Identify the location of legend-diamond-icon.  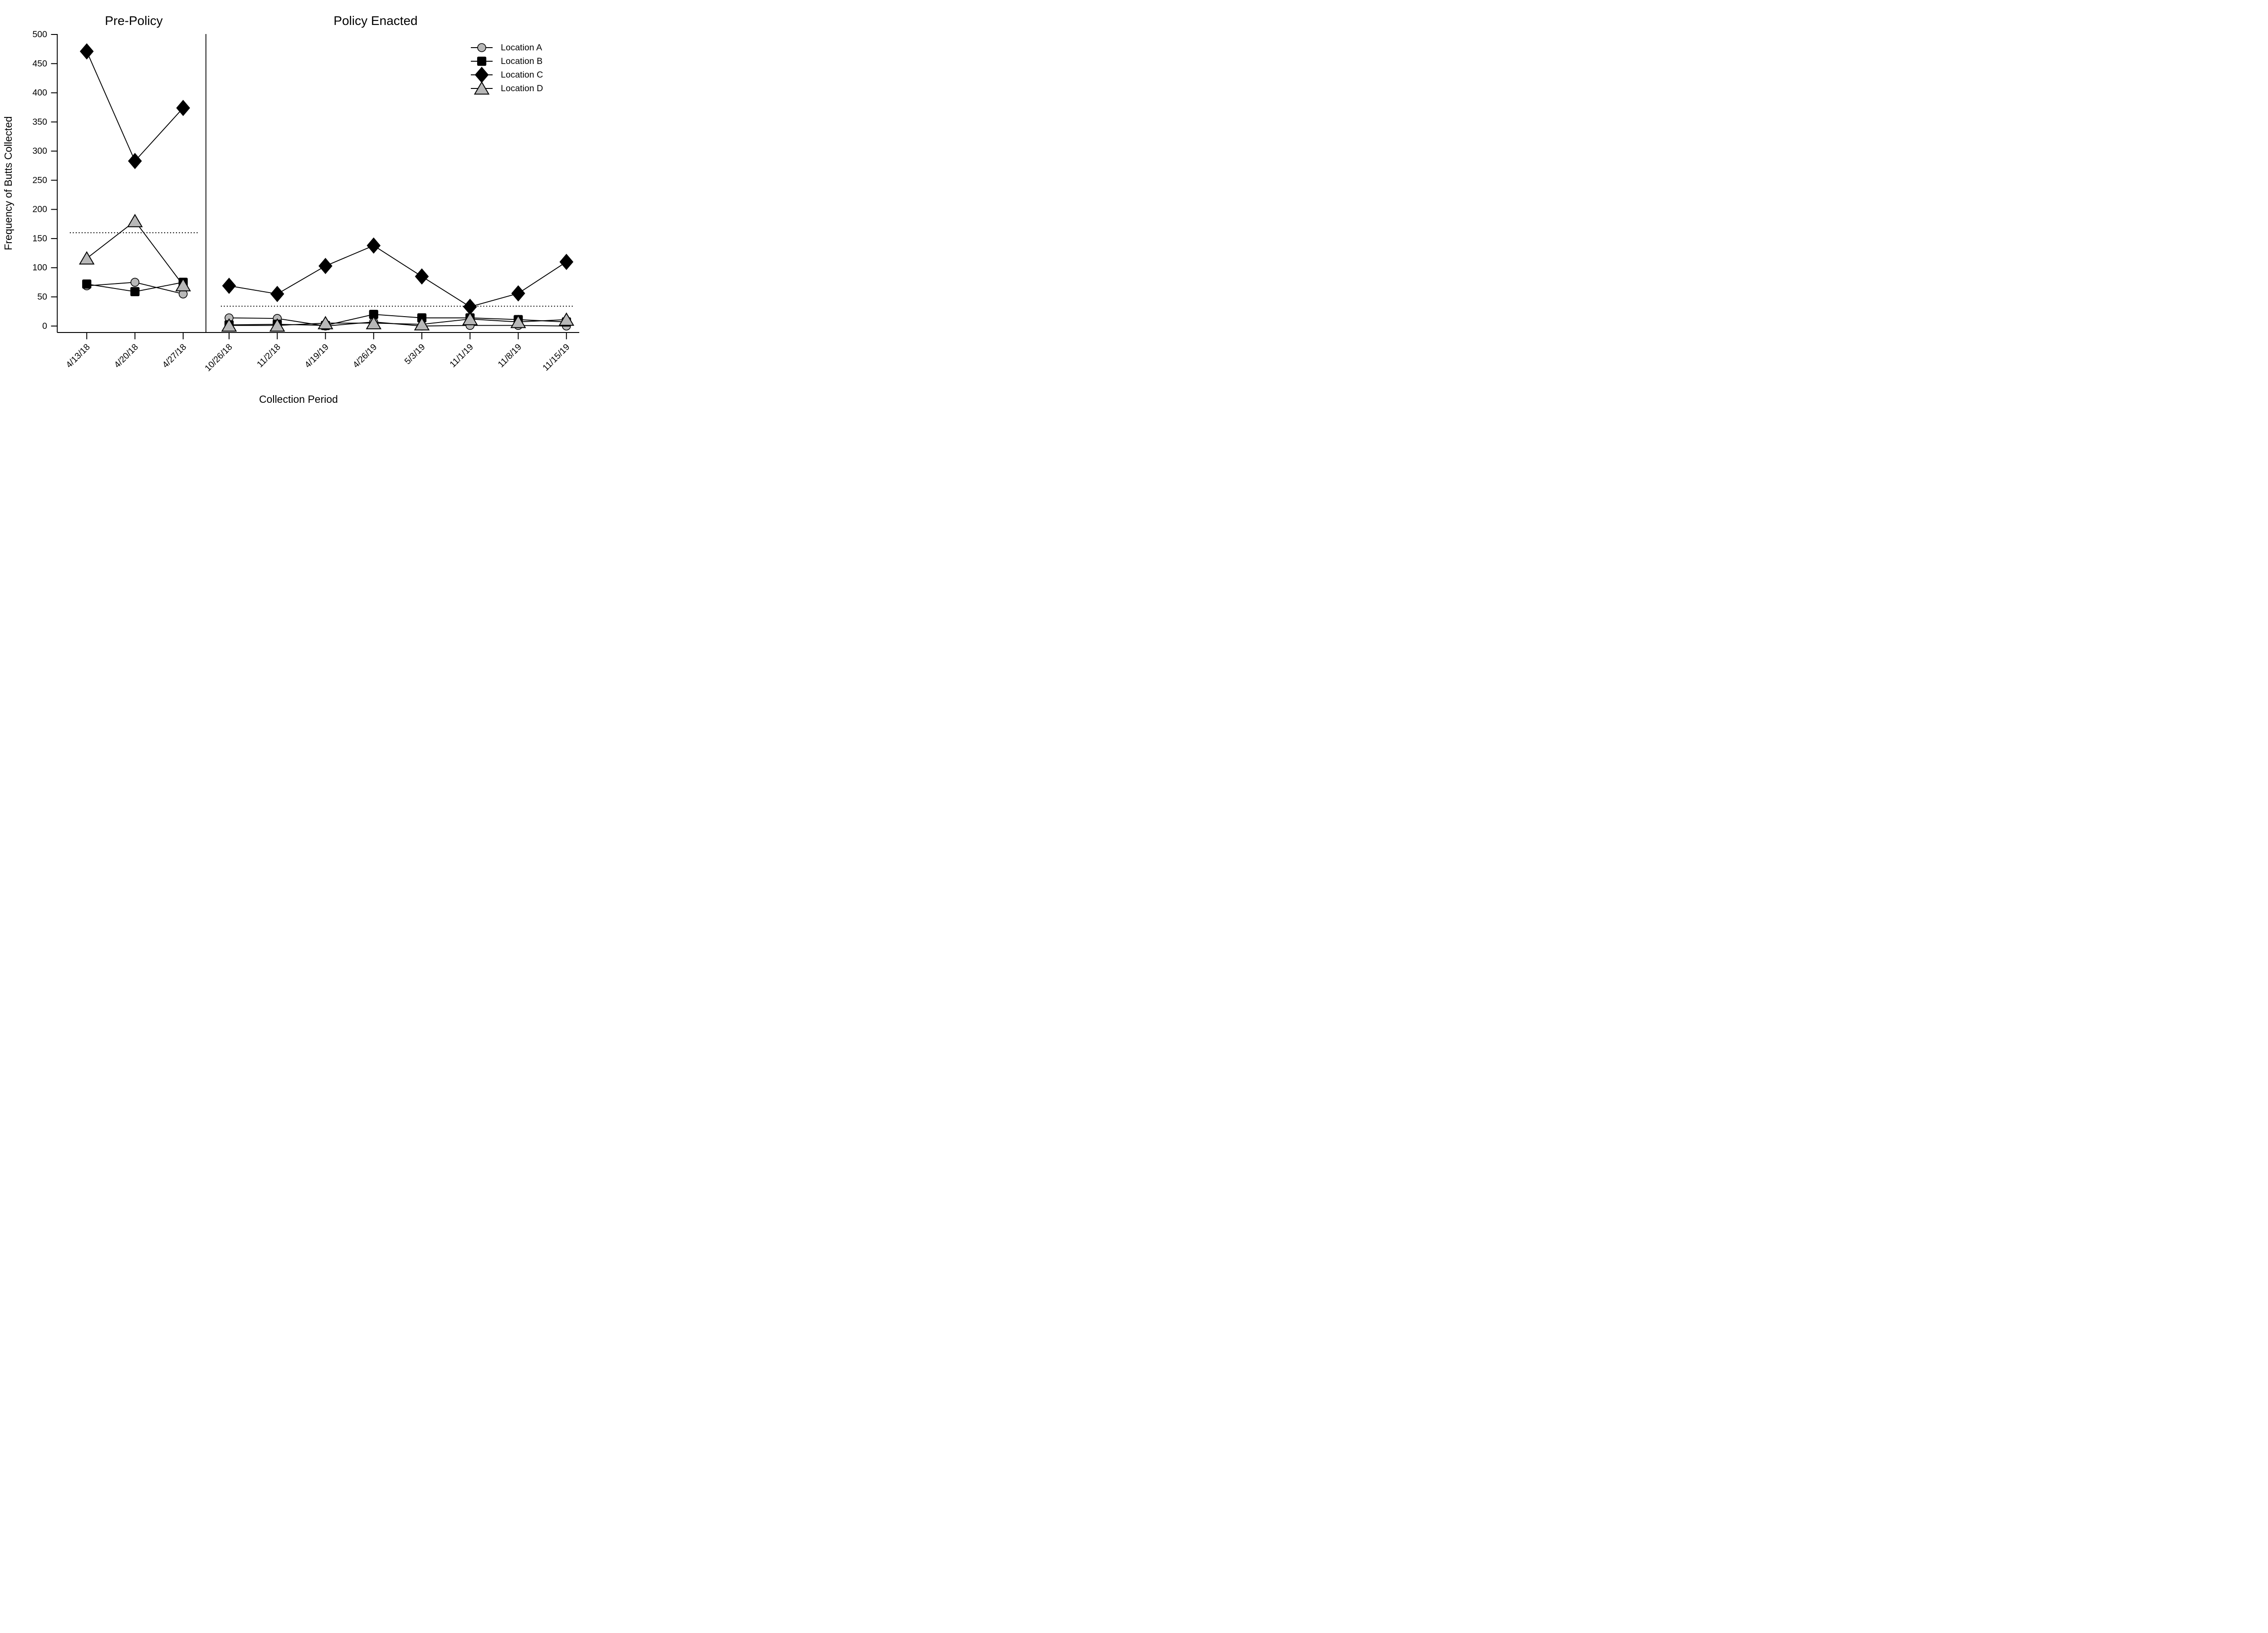
(482, 75).